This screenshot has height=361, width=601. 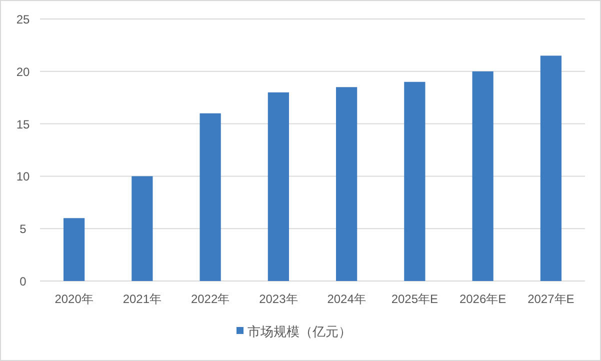 What do you see at coordinates (210, 299) in the screenshot?
I see `x-tick-label: 2022年` at bounding box center [210, 299].